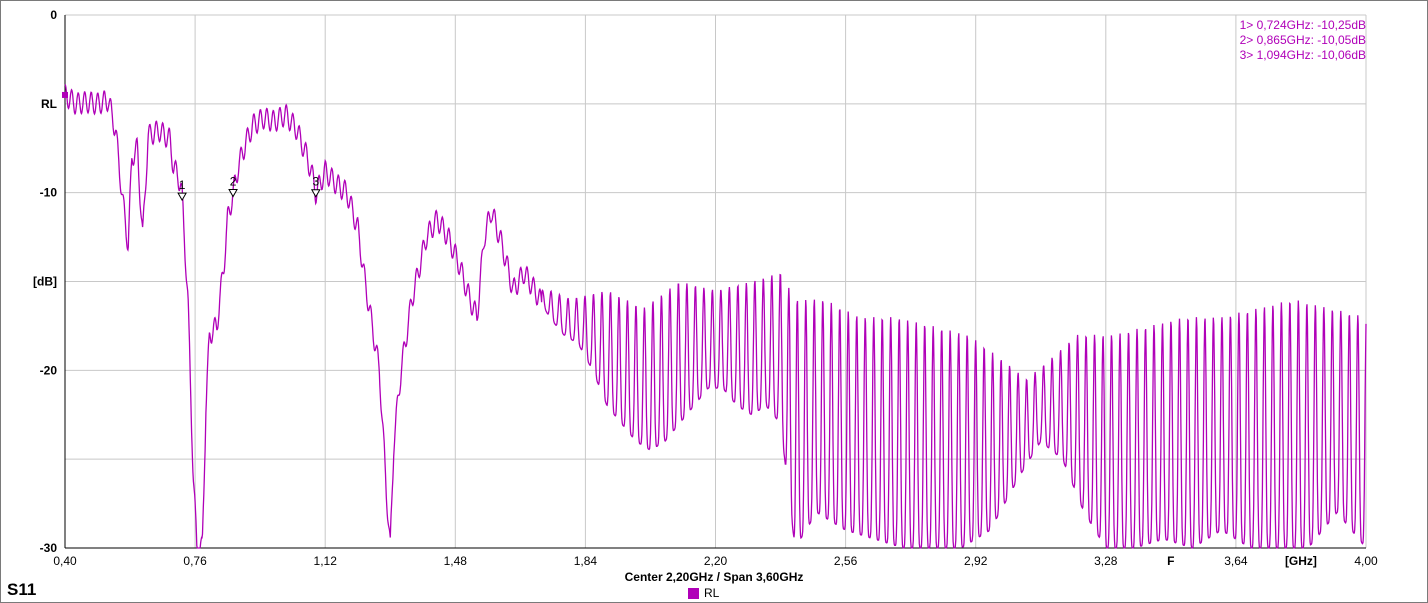  I want to click on marker-1-icon, so click(182, 197).